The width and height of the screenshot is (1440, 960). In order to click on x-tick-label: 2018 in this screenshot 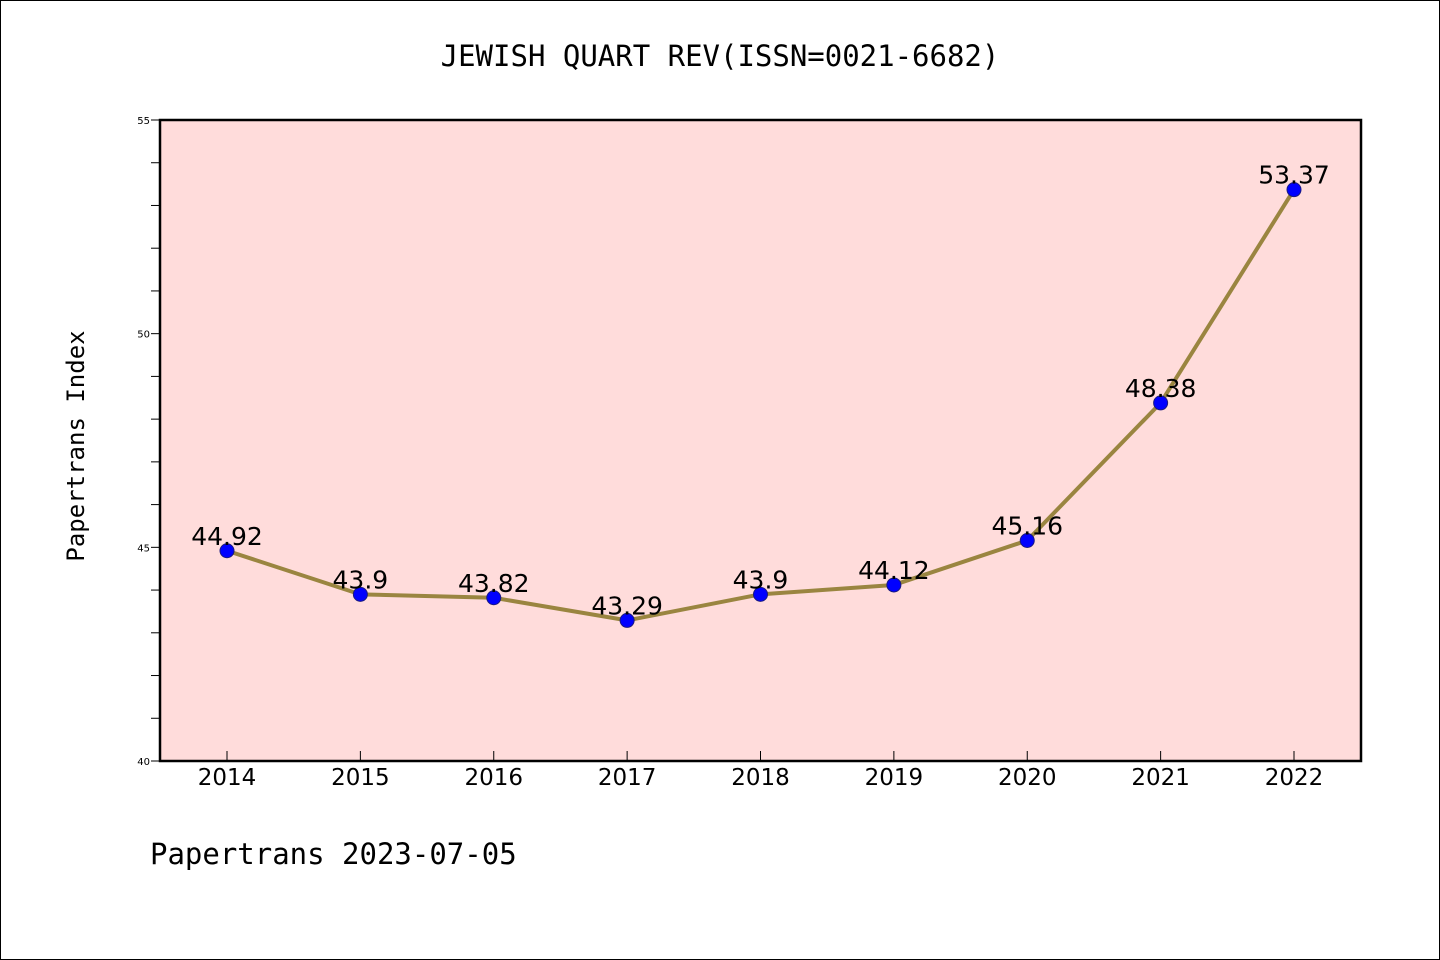, I will do `click(760, 778)`.